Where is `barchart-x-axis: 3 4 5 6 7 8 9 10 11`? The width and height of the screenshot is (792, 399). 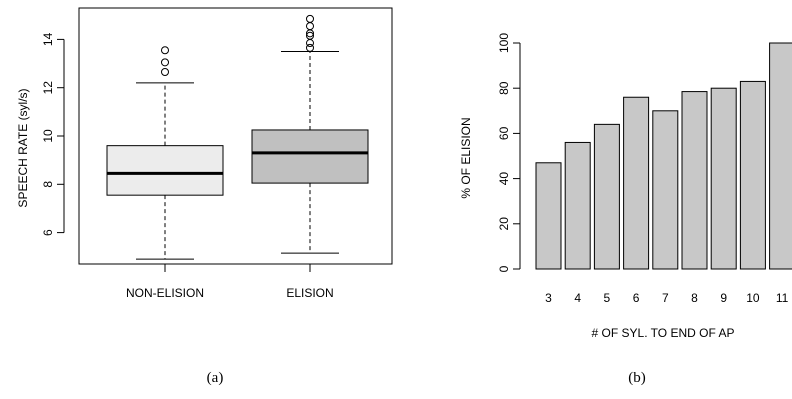 barchart-x-axis: 3 4 5 6 7 8 9 10 11 is located at coordinates (666, 298).